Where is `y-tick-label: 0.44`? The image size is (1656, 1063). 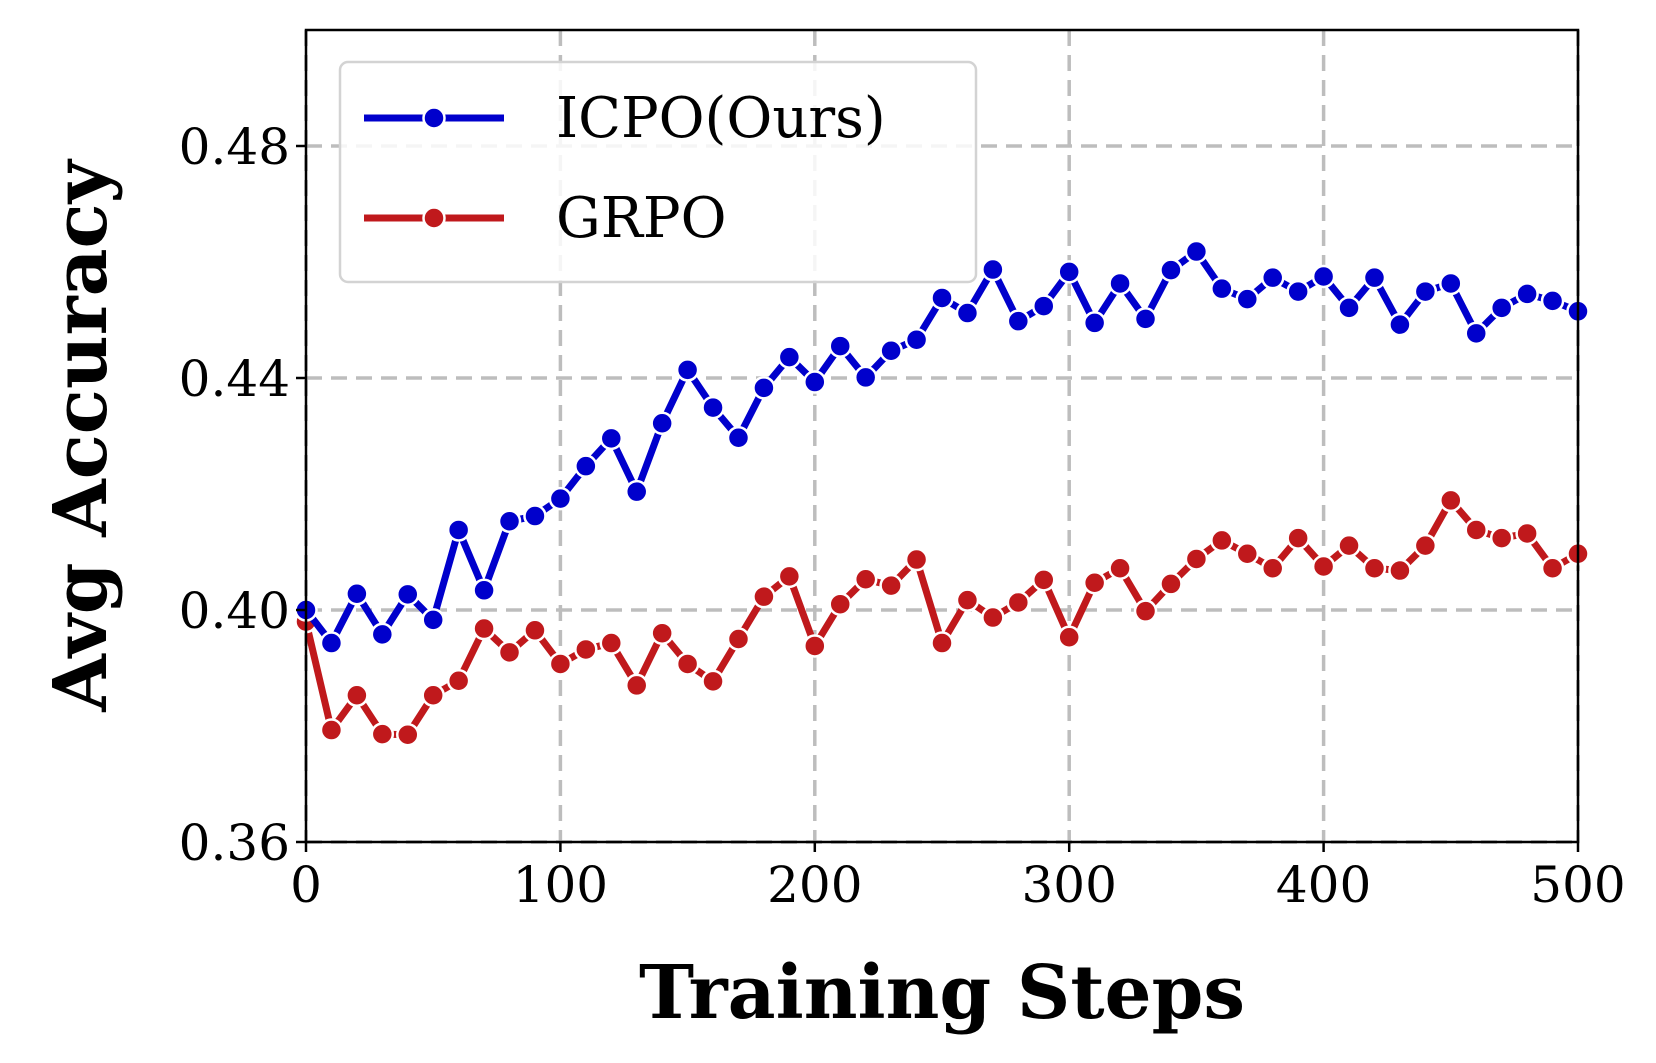
y-tick-label: 0.44 is located at coordinates (234, 379).